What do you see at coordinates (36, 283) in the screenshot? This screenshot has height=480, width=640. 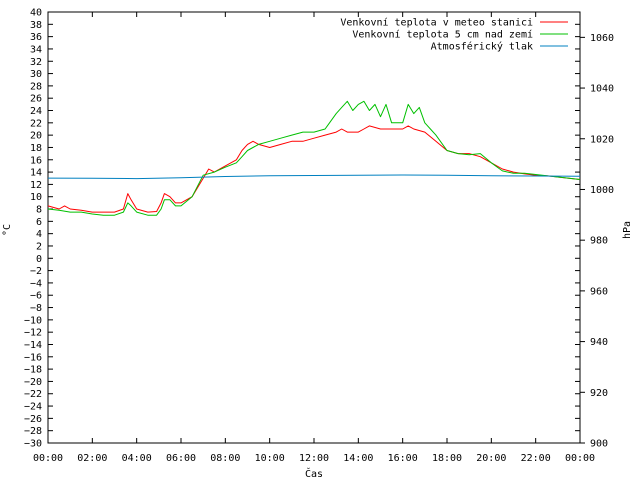 I see `y-left-tick-label: −4` at bounding box center [36, 283].